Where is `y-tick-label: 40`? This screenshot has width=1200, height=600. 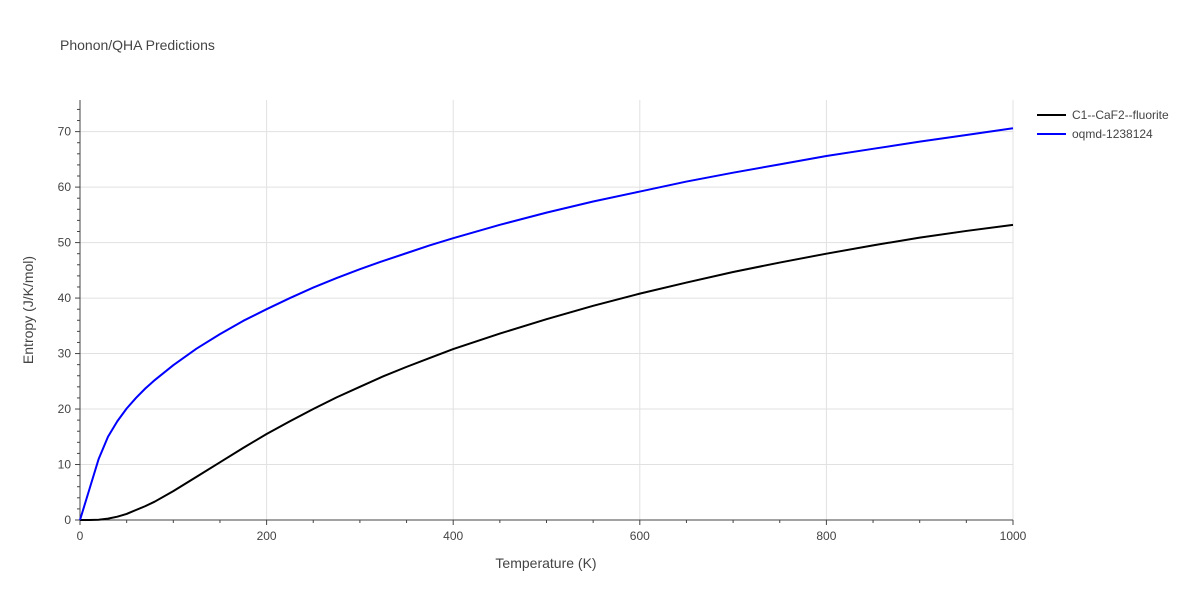
y-tick-label: 40 is located at coordinates (65, 298).